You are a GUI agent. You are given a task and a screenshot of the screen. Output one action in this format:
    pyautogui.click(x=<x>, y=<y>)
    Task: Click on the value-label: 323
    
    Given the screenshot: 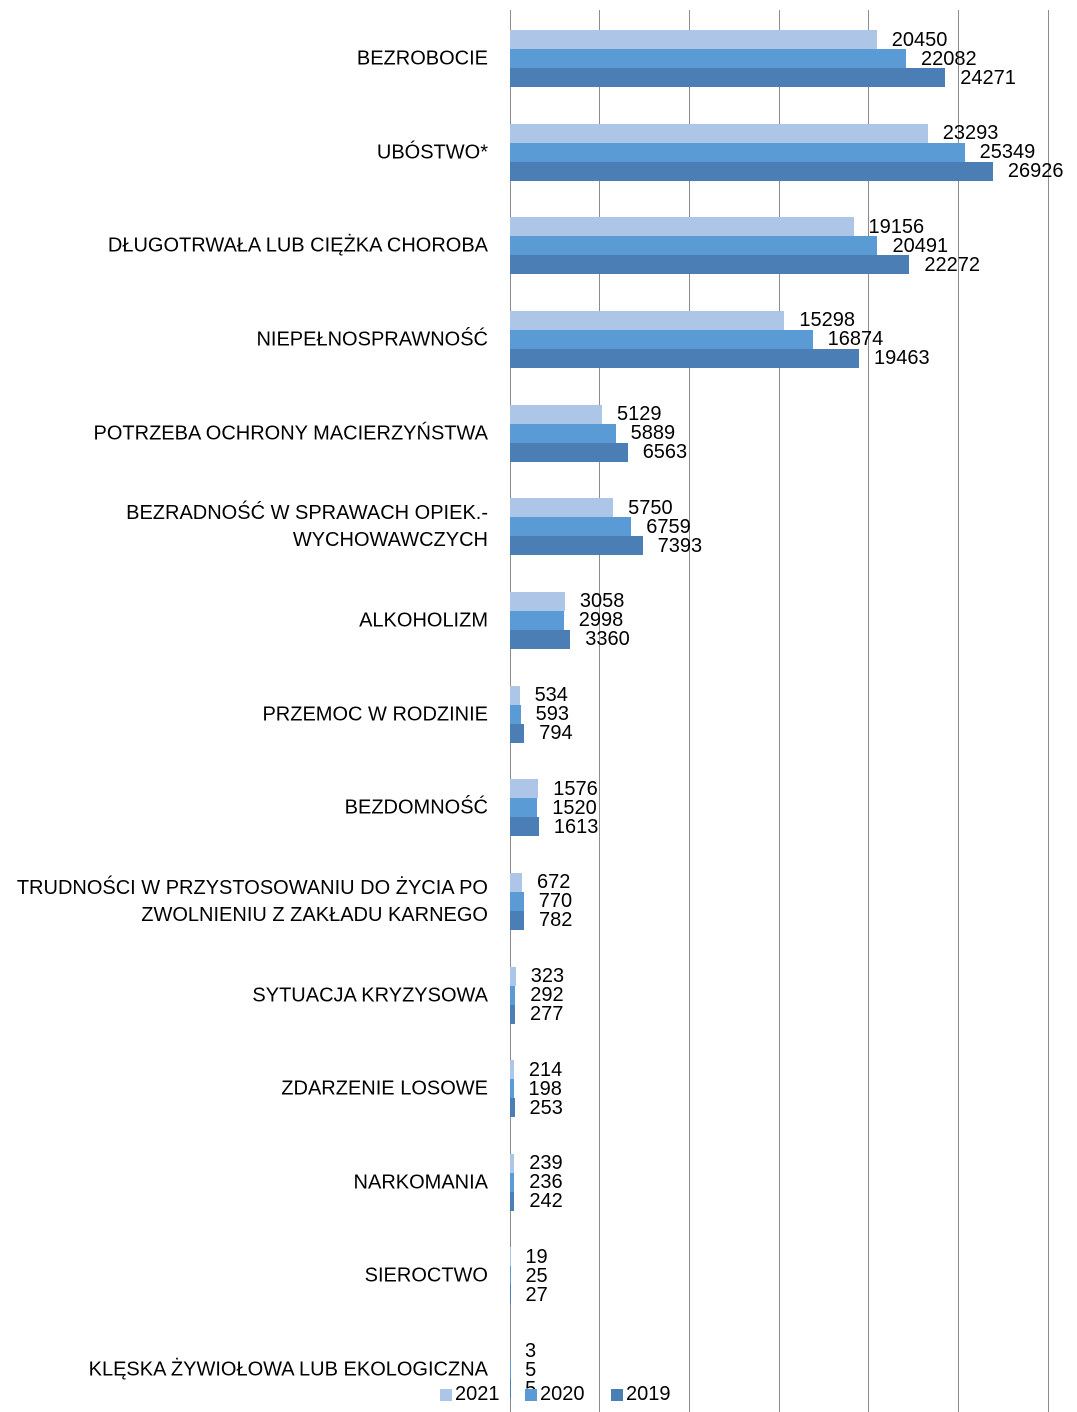 What is the action you would take?
    pyautogui.click(x=547, y=976)
    